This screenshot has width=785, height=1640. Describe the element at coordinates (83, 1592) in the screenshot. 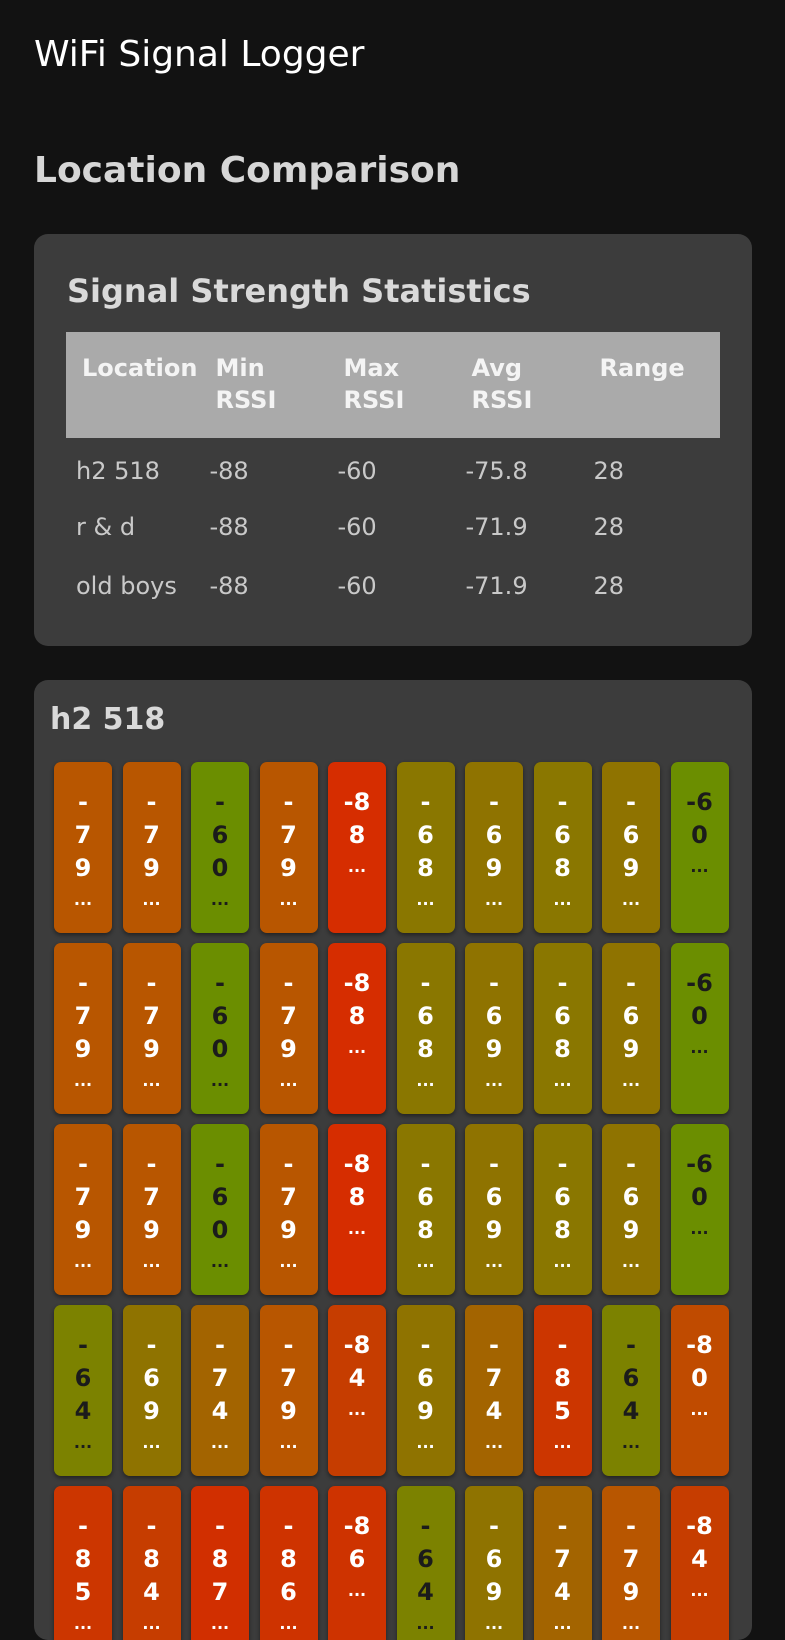

I see `signal-tile-value: 5` at that location.